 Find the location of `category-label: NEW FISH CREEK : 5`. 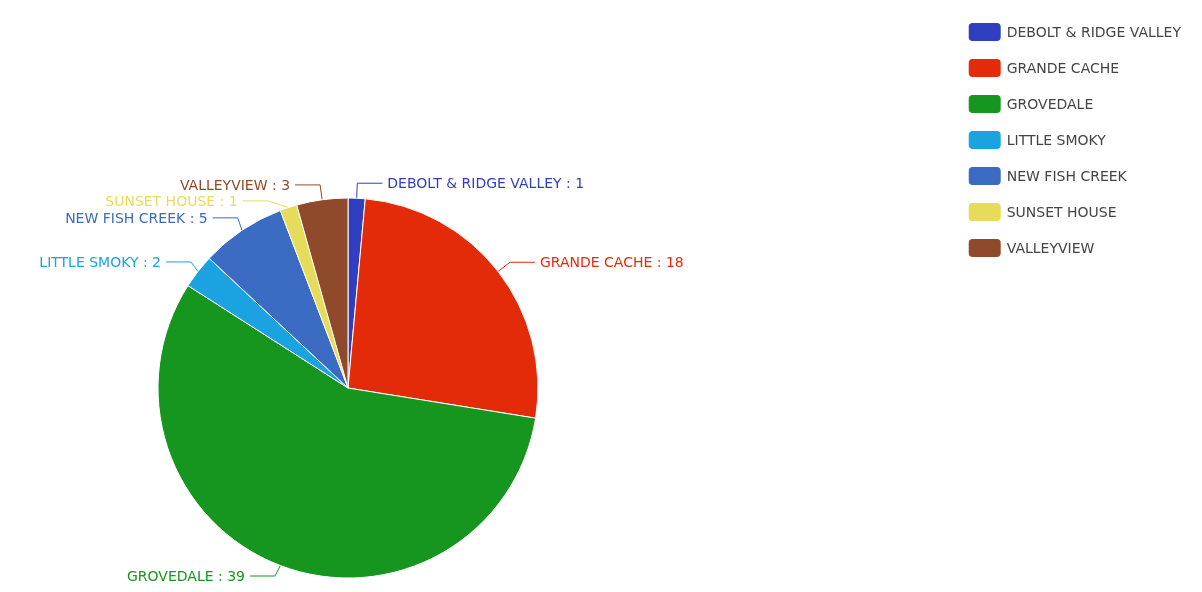

category-label: NEW FISH CREEK : 5 is located at coordinates (136, 217).